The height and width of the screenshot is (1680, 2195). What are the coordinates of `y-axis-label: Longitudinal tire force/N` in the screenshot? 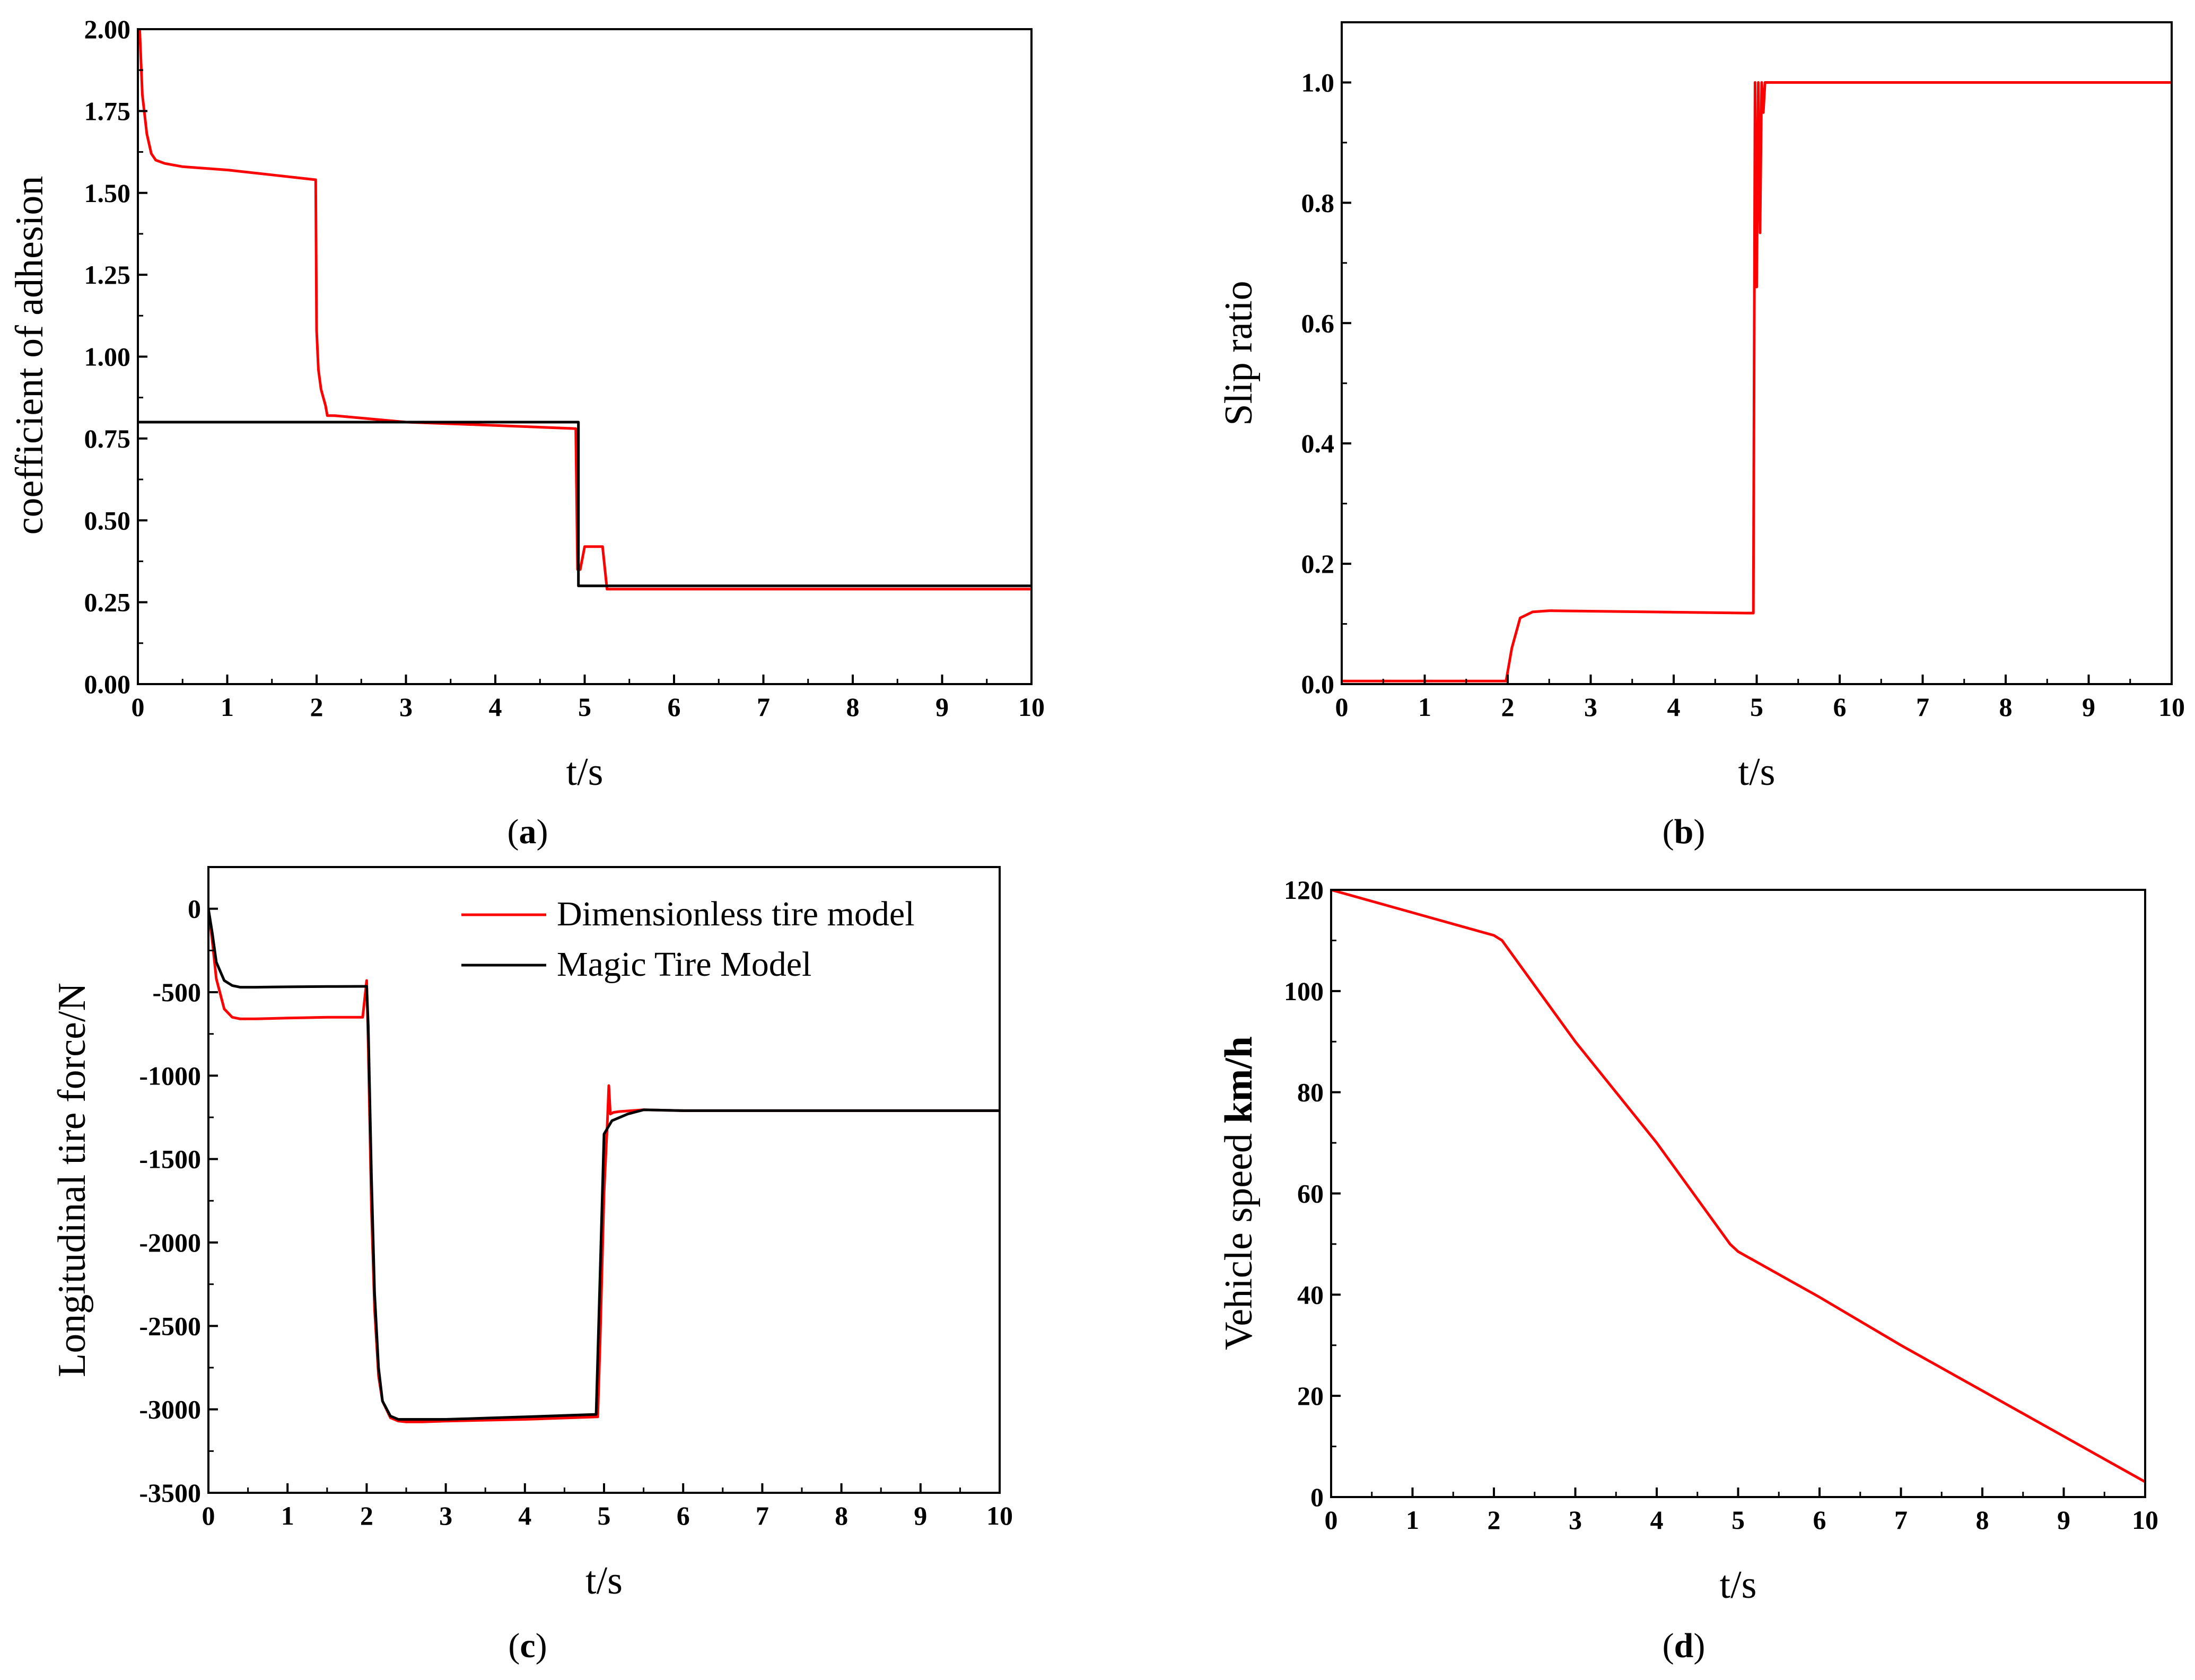 It's located at (72, 1180).